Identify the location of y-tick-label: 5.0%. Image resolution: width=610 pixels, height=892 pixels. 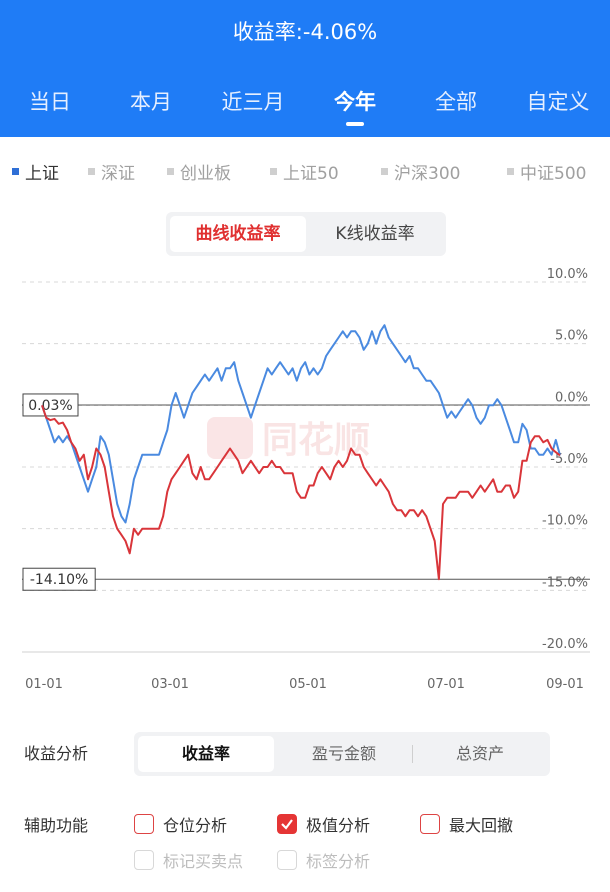
(571, 336).